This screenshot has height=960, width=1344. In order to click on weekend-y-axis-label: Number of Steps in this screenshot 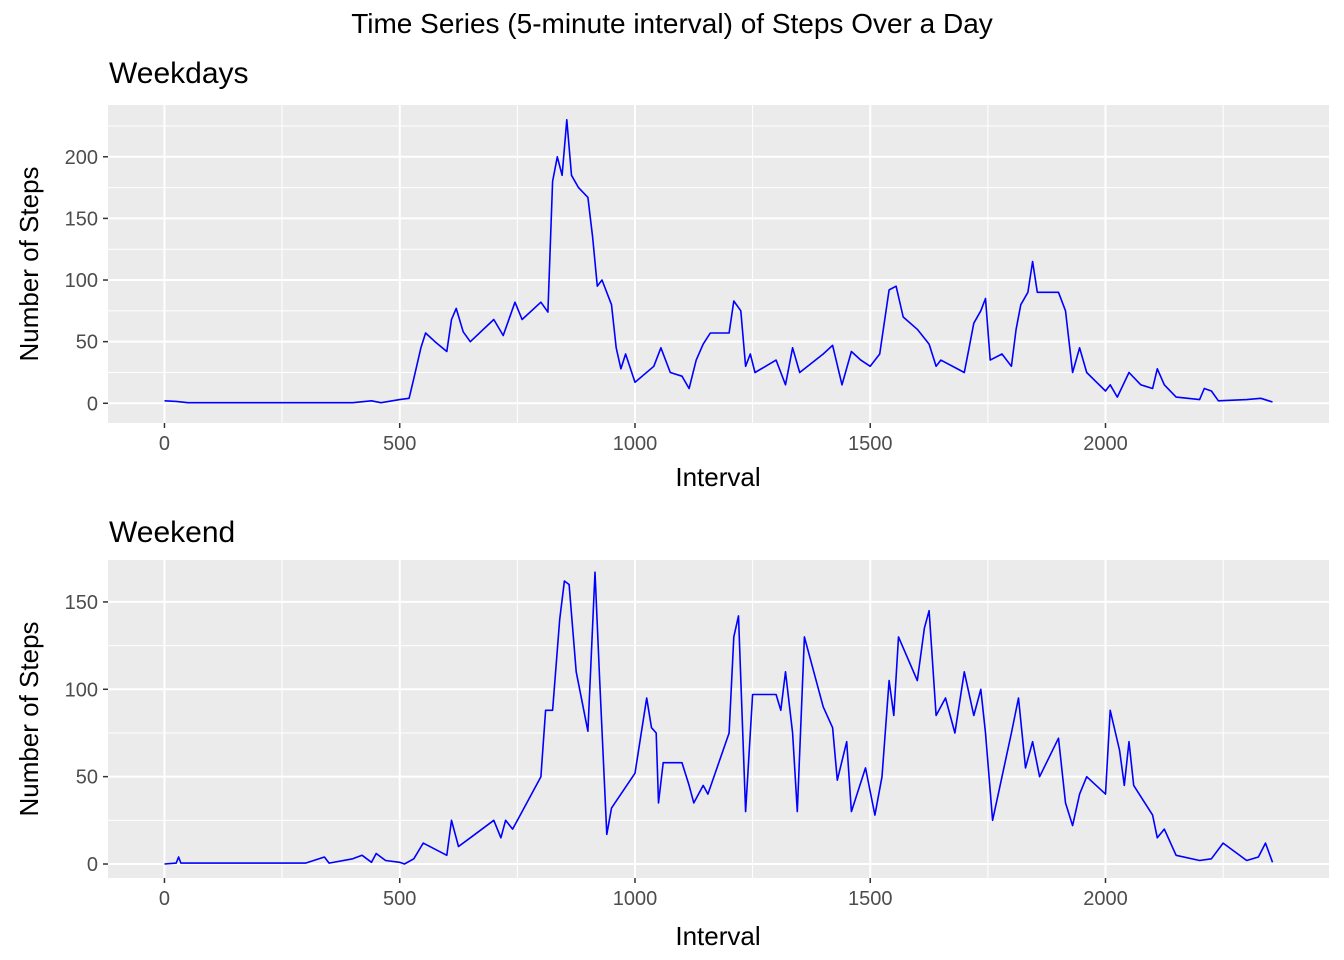, I will do `click(29, 718)`.